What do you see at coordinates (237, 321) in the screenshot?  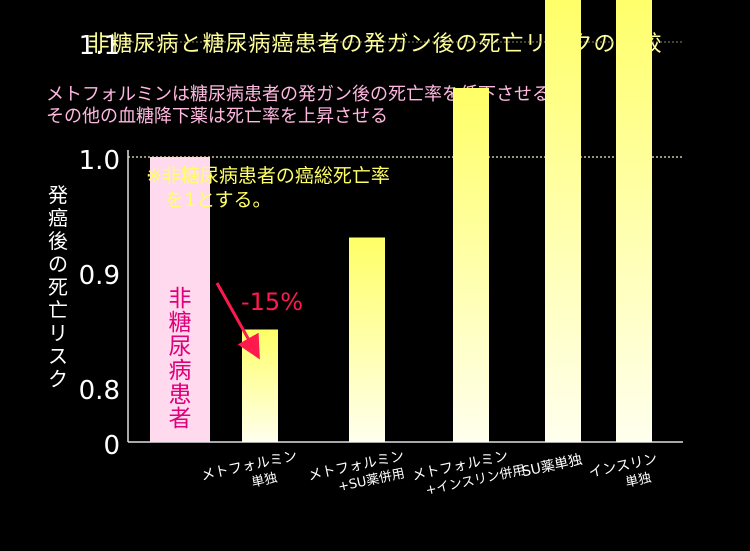 I see `reduction-arrow` at bounding box center [237, 321].